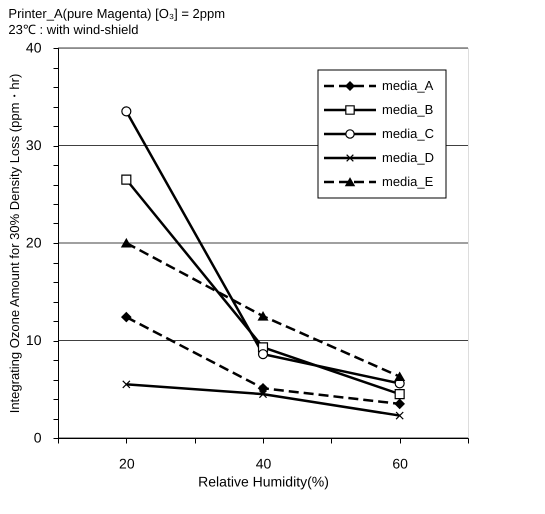 The width and height of the screenshot is (545, 514). What do you see at coordinates (408, 85) in the screenshot?
I see `legend-label: media_A` at bounding box center [408, 85].